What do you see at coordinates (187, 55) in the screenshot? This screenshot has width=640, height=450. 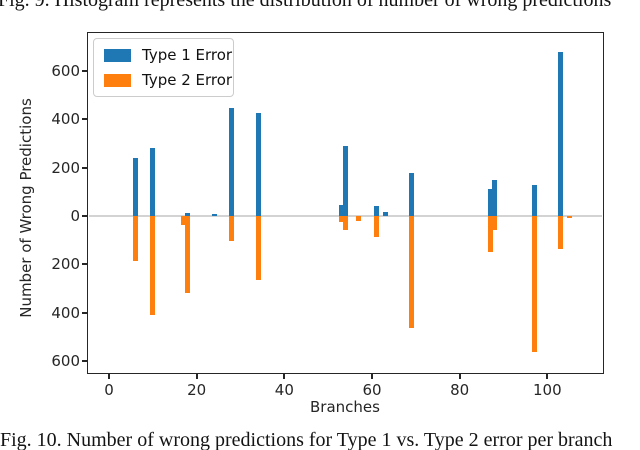 I see `legend-label-type1-error: Type 1 Error` at bounding box center [187, 55].